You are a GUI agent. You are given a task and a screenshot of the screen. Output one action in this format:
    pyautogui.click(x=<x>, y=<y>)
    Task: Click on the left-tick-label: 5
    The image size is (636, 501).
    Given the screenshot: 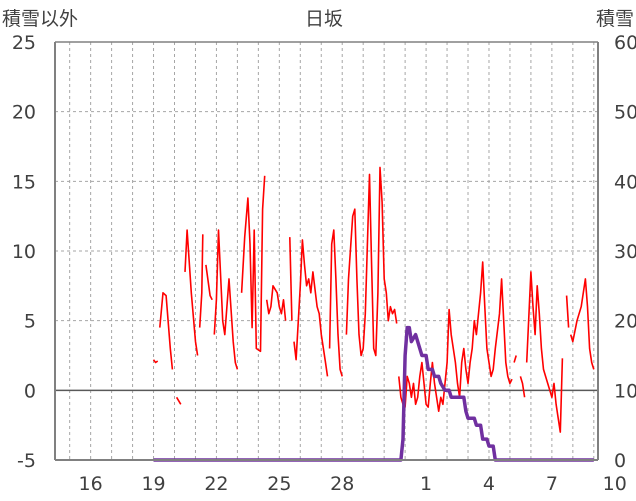 What is the action you would take?
    pyautogui.click(x=30, y=322)
    